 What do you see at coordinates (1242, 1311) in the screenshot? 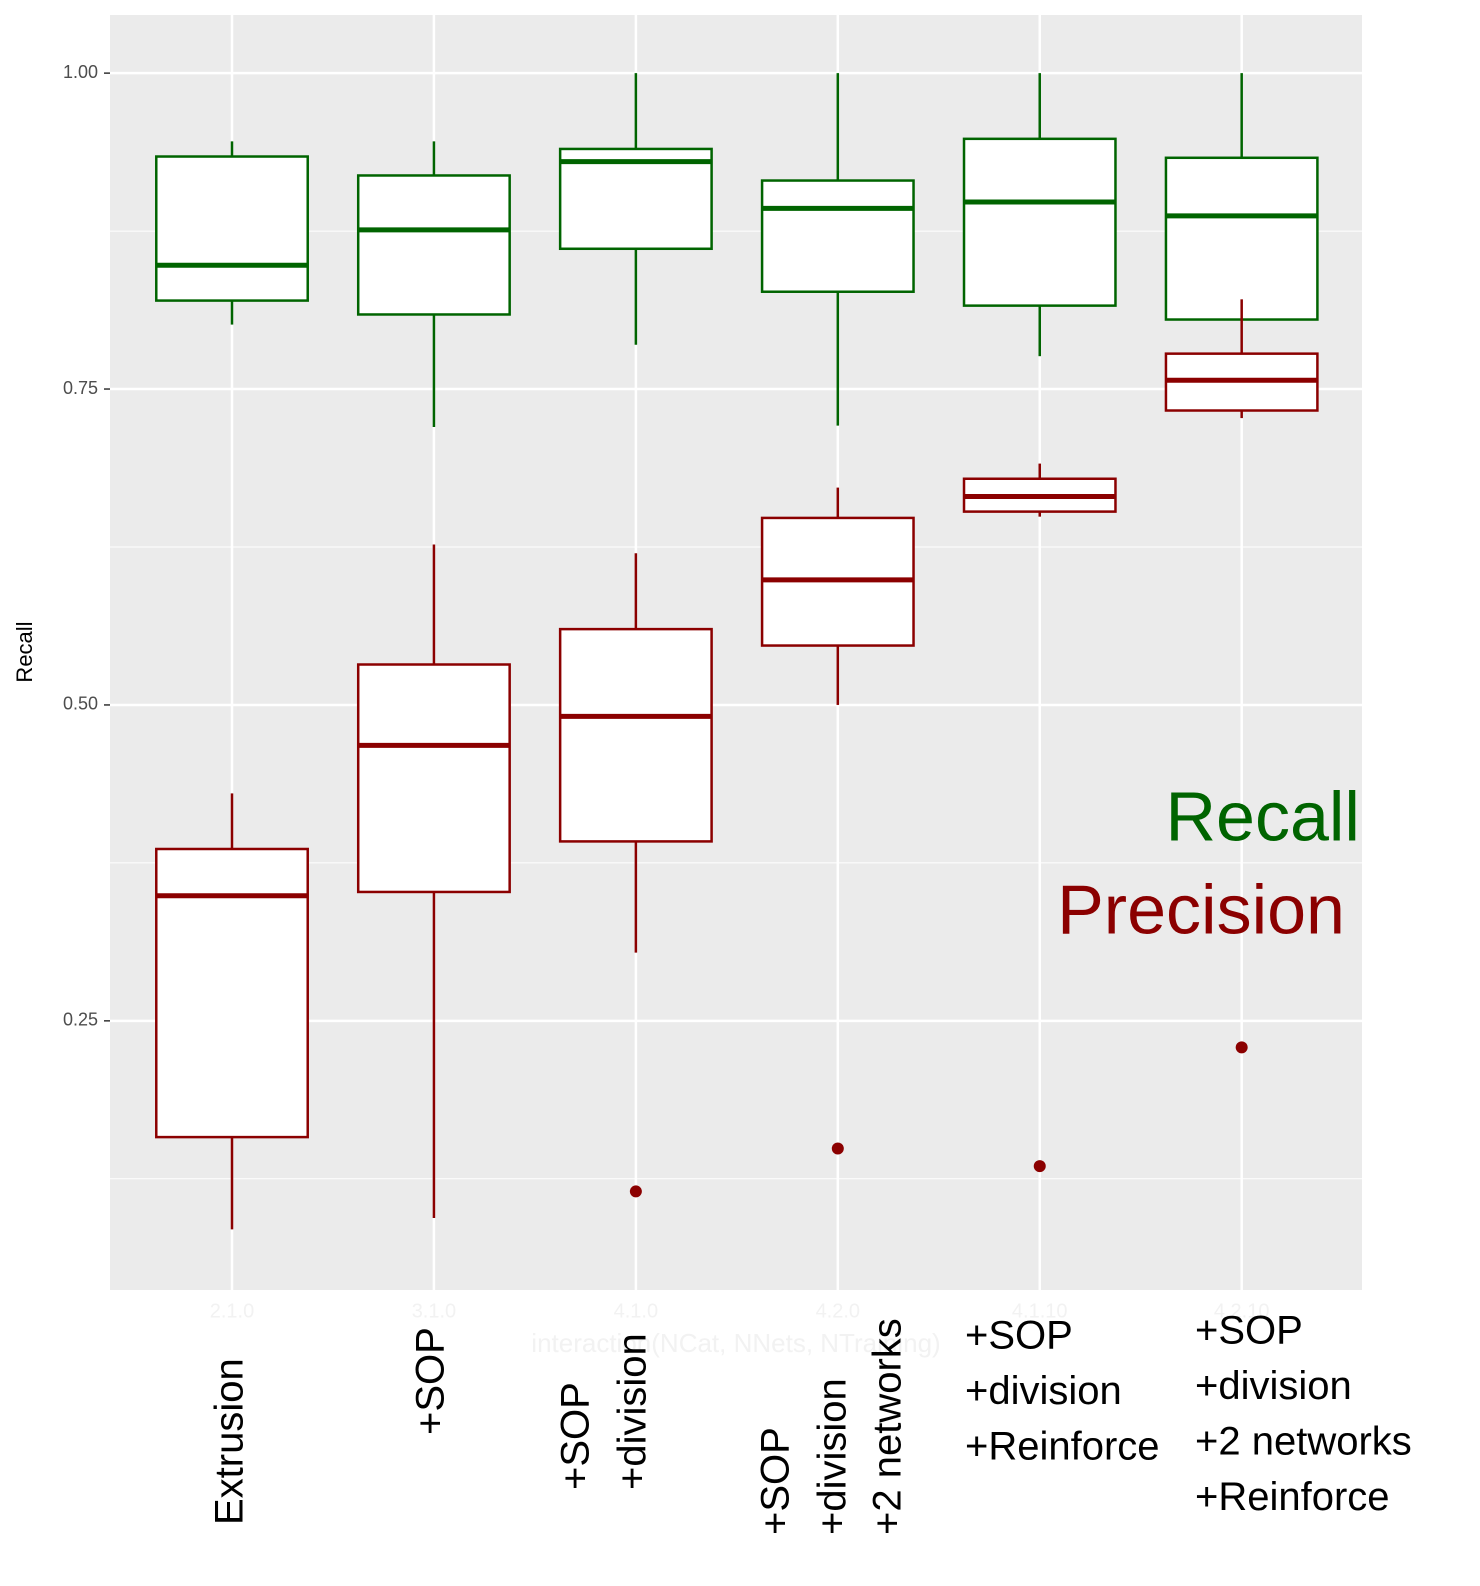
I see `x-tick-label: 4.2.10` at bounding box center [1242, 1311].